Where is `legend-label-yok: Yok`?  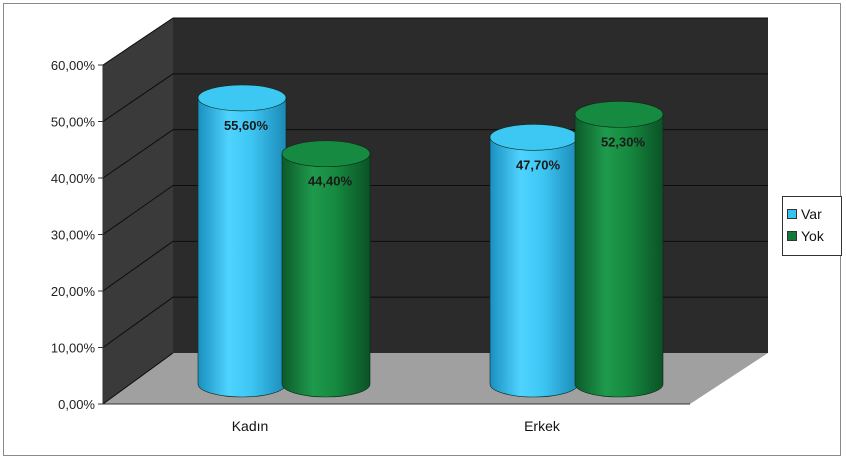
legend-label-yok: Yok is located at coordinates (812, 236).